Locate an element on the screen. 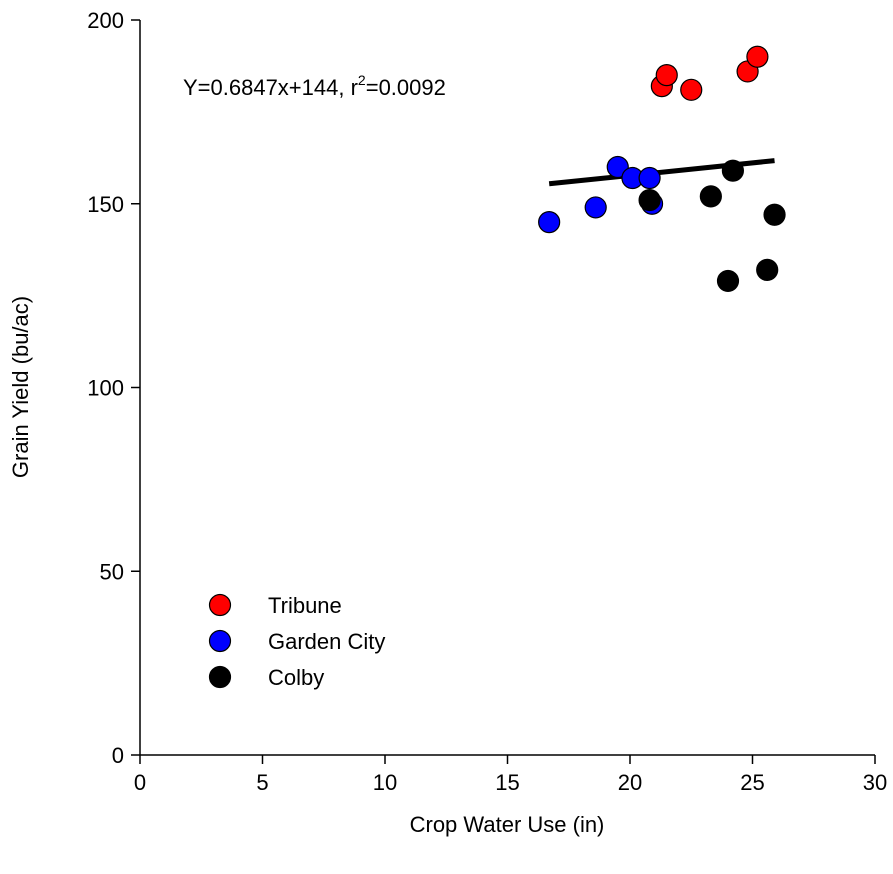 This screenshot has height=874, width=893. x-tick-label: 5 is located at coordinates (262, 782).